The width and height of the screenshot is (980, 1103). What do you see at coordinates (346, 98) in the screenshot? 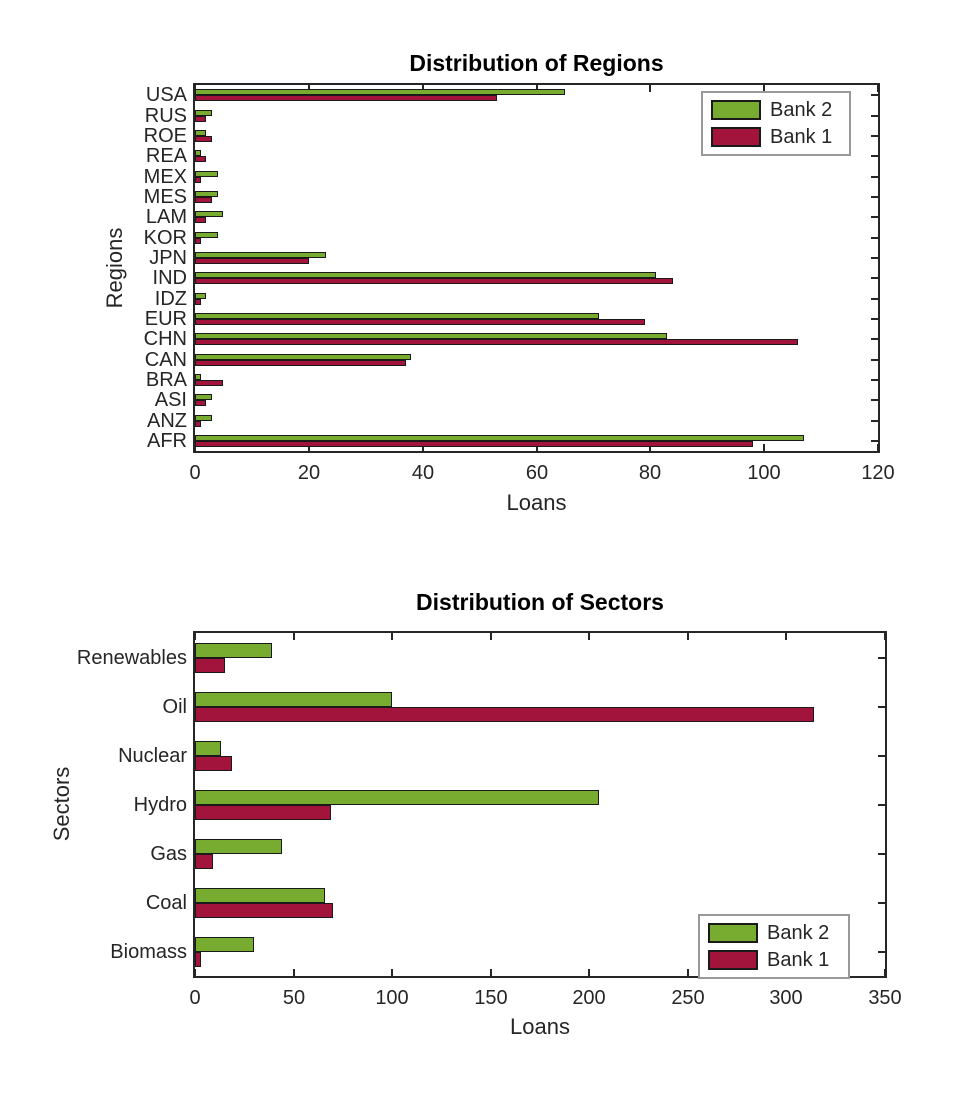
I see `bar-bank-1-usa` at bounding box center [346, 98].